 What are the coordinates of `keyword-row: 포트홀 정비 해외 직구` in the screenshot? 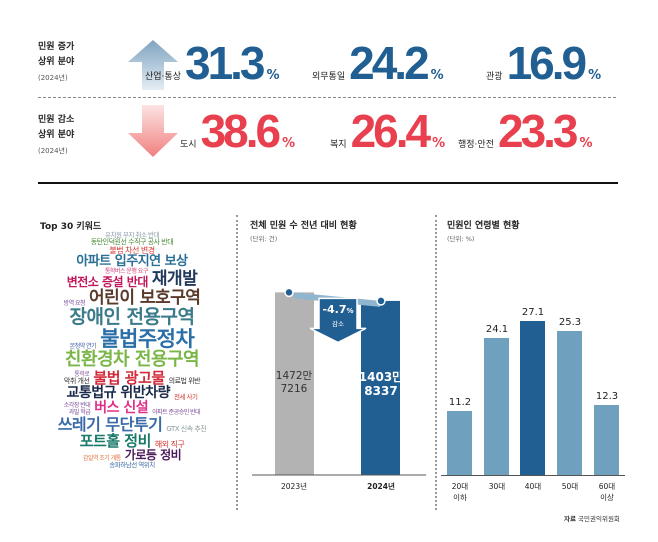 It's located at (132, 441).